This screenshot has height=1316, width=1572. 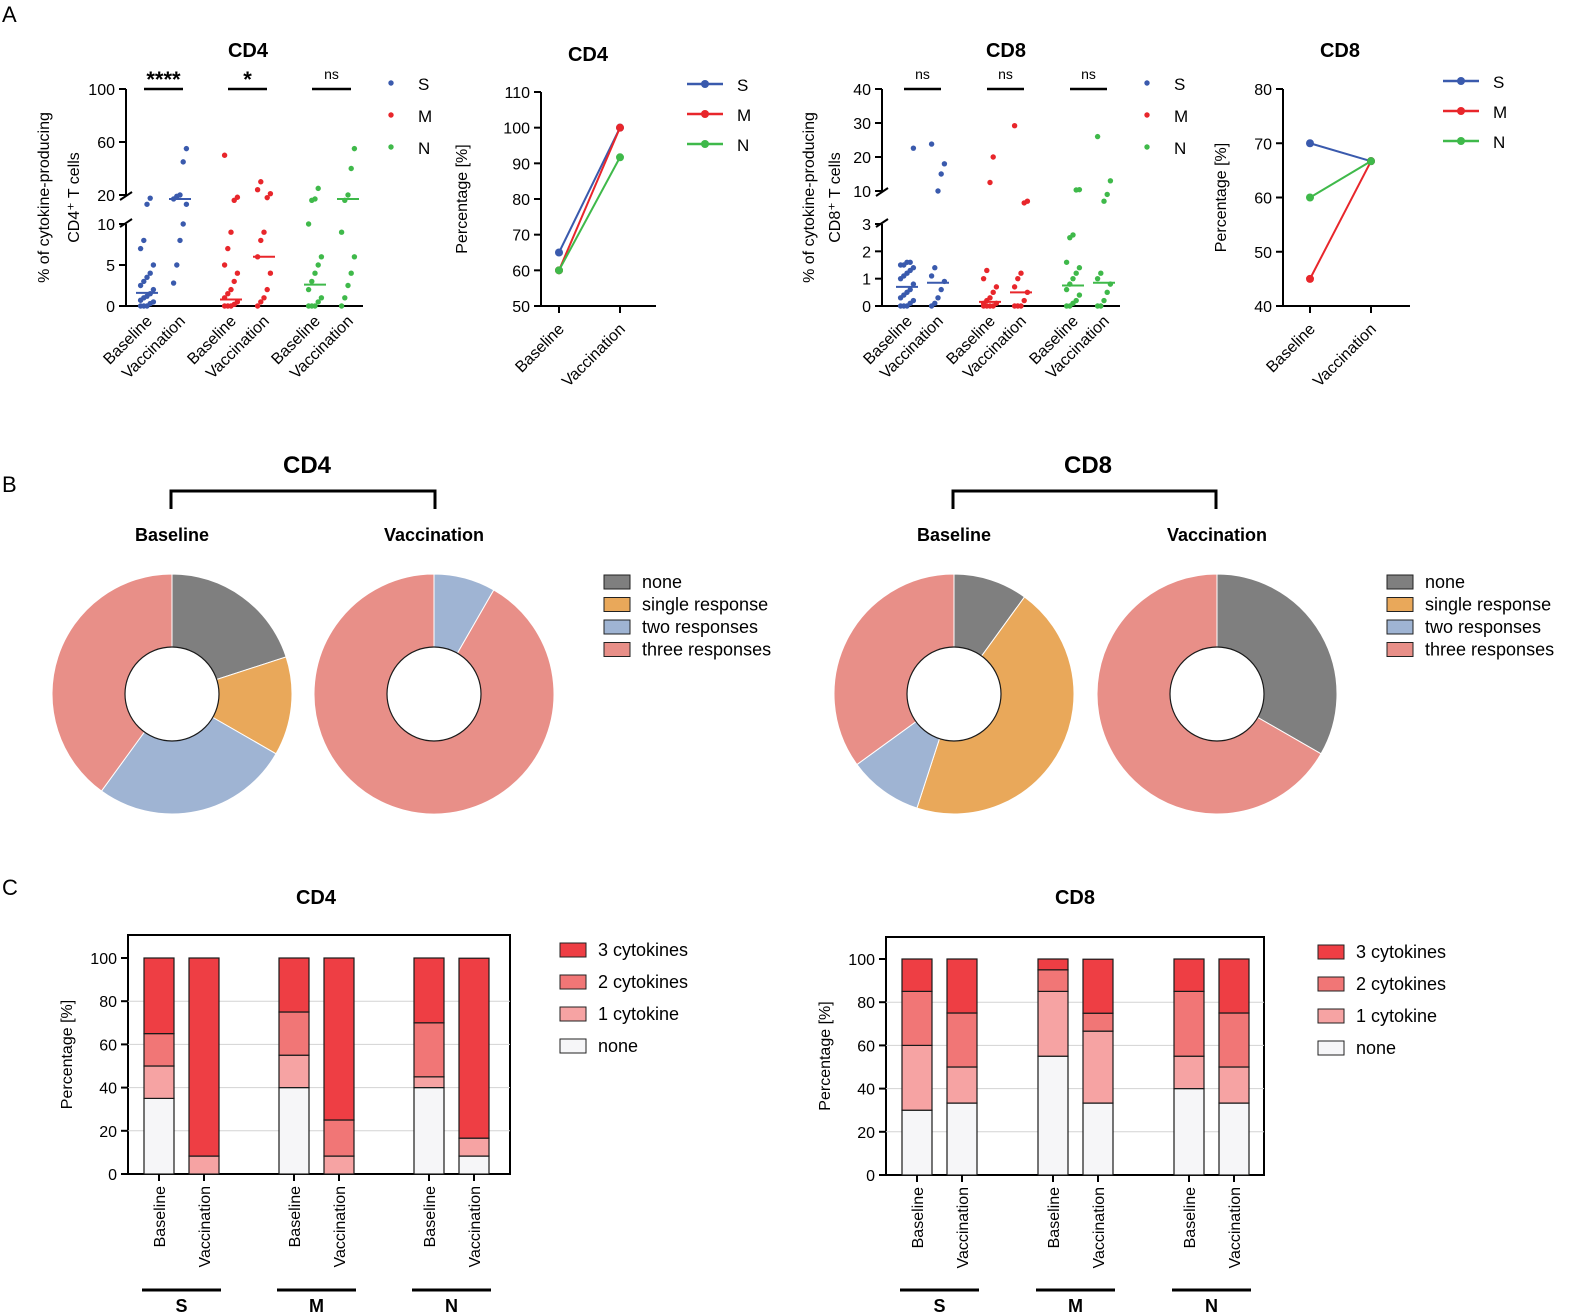 I want to click on A1-y-tick-label: 20, so click(x=106, y=196).